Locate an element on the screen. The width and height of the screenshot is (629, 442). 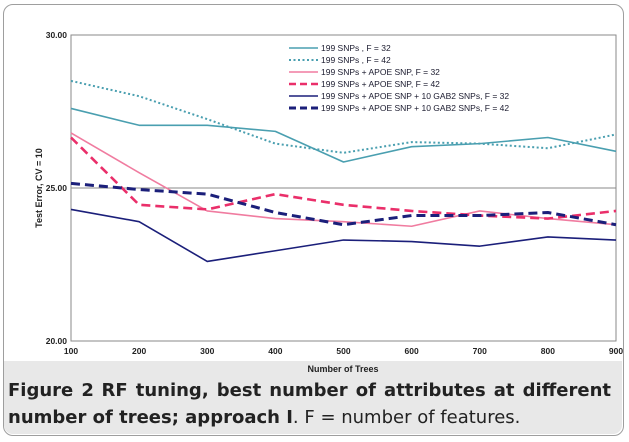
caption-label: Figure 2 is located at coordinates (51, 390).